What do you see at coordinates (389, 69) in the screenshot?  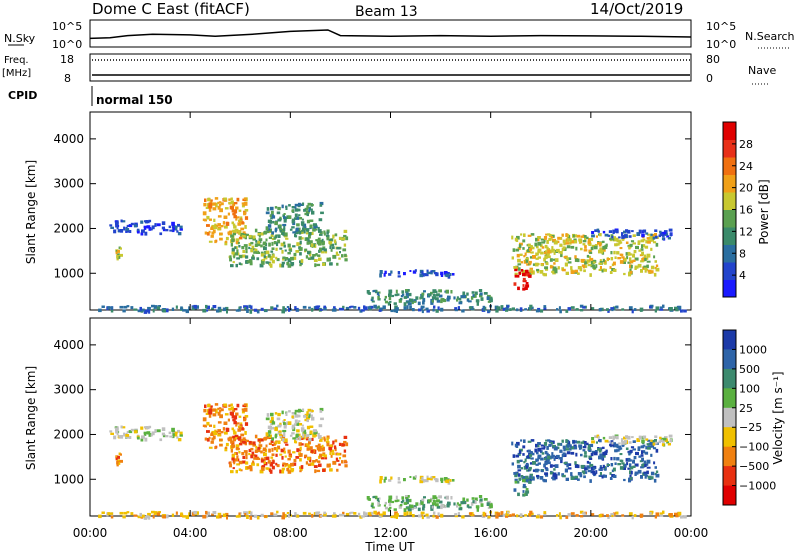 I see `freq-panel: Freq. [MHz] 18 8 80 0 Nave` at bounding box center [389, 69].